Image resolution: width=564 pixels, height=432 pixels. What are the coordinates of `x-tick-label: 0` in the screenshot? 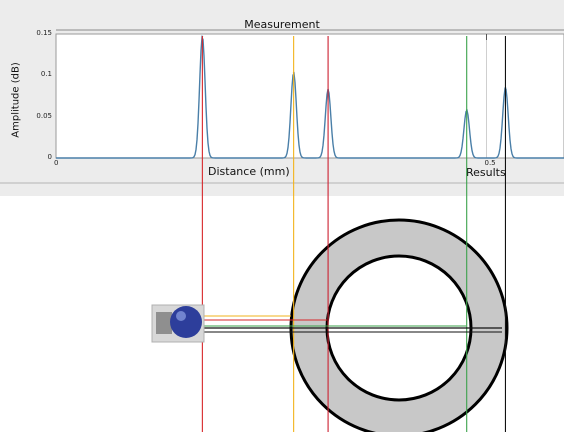 It's located at (56, 163).